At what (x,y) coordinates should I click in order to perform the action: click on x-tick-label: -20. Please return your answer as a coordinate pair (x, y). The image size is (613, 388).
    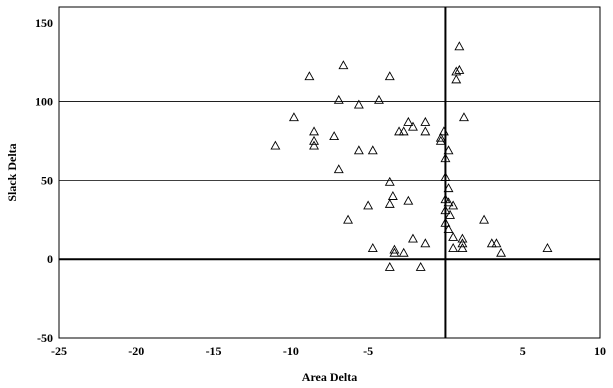
    Looking at the image, I should click on (136, 351).